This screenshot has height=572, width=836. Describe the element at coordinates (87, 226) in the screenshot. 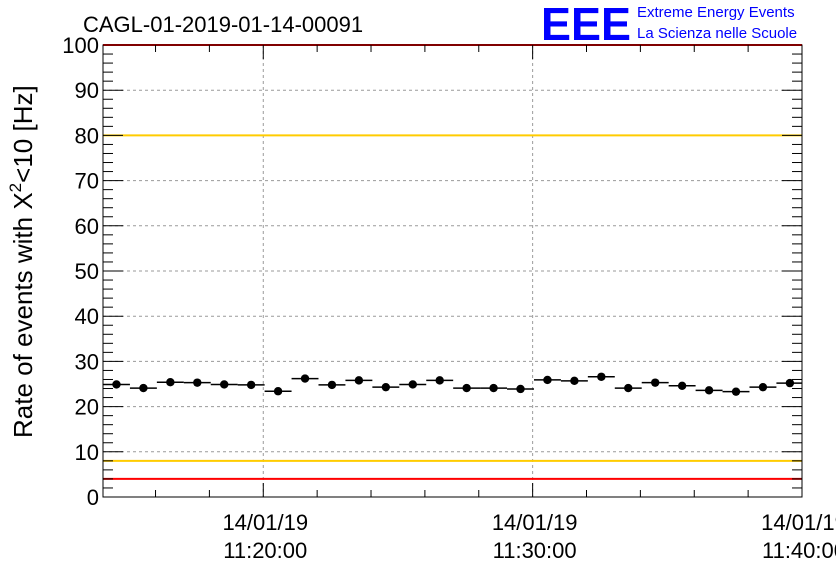

I see `y-tick-label: 60` at that location.